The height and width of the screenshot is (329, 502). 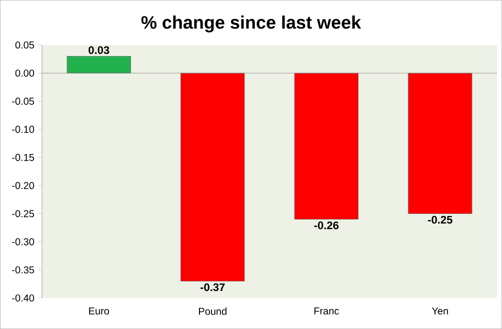 I want to click on y-tick-label: -0.30, so click(x=23, y=242).